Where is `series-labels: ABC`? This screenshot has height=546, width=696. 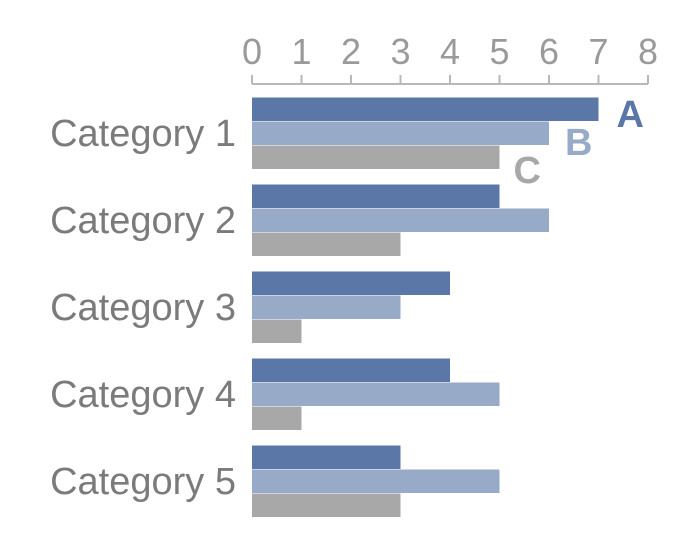 series-labels: ABC is located at coordinates (579, 143).